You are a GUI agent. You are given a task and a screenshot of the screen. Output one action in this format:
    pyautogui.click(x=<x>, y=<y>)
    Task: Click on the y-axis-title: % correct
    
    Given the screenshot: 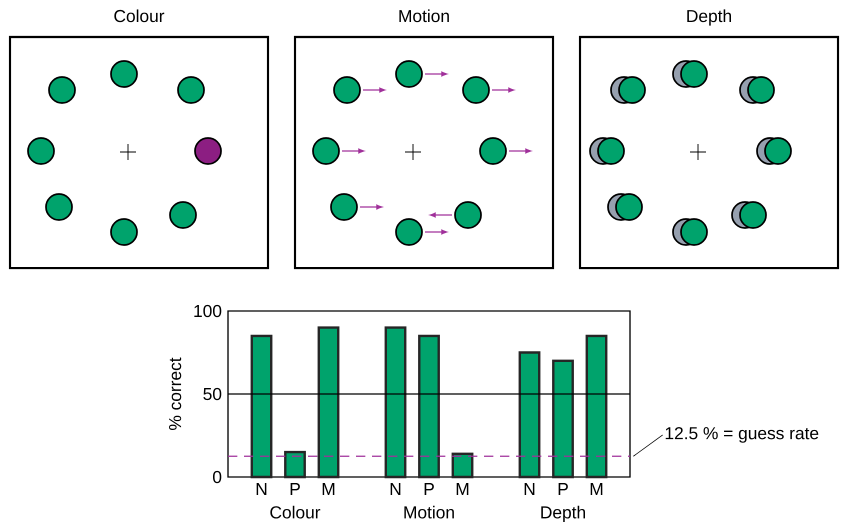 What is the action you would take?
    pyautogui.click(x=175, y=394)
    